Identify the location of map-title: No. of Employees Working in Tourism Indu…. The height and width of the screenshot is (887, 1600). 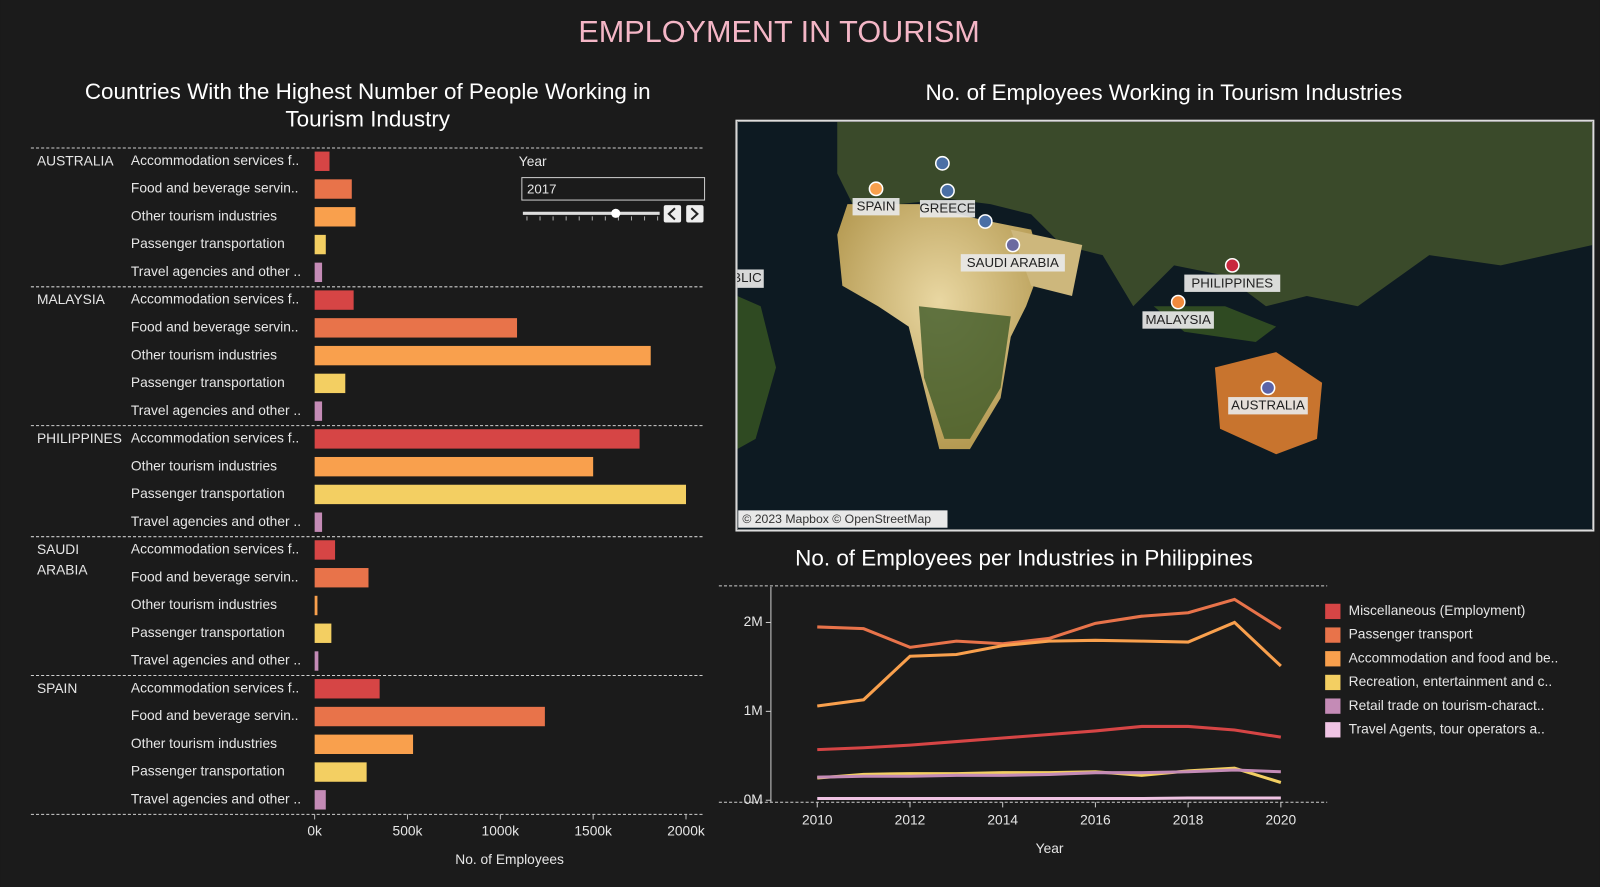
(1163, 92).